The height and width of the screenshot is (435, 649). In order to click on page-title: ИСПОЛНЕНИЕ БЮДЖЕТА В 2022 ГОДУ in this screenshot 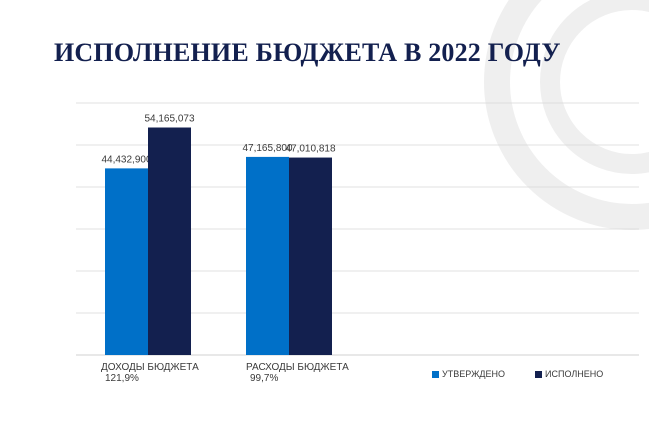, I will do `click(307, 52)`.